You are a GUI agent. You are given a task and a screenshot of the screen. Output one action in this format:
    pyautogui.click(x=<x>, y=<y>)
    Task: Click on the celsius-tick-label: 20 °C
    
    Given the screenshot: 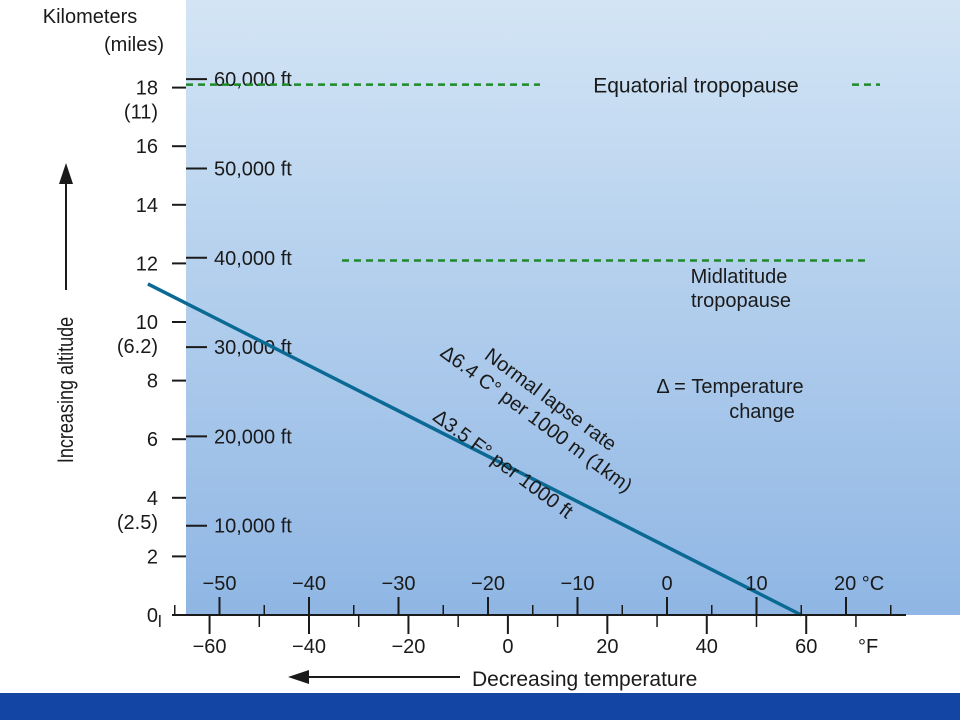 What is the action you would take?
    pyautogui.click(x=859, y=584)
    